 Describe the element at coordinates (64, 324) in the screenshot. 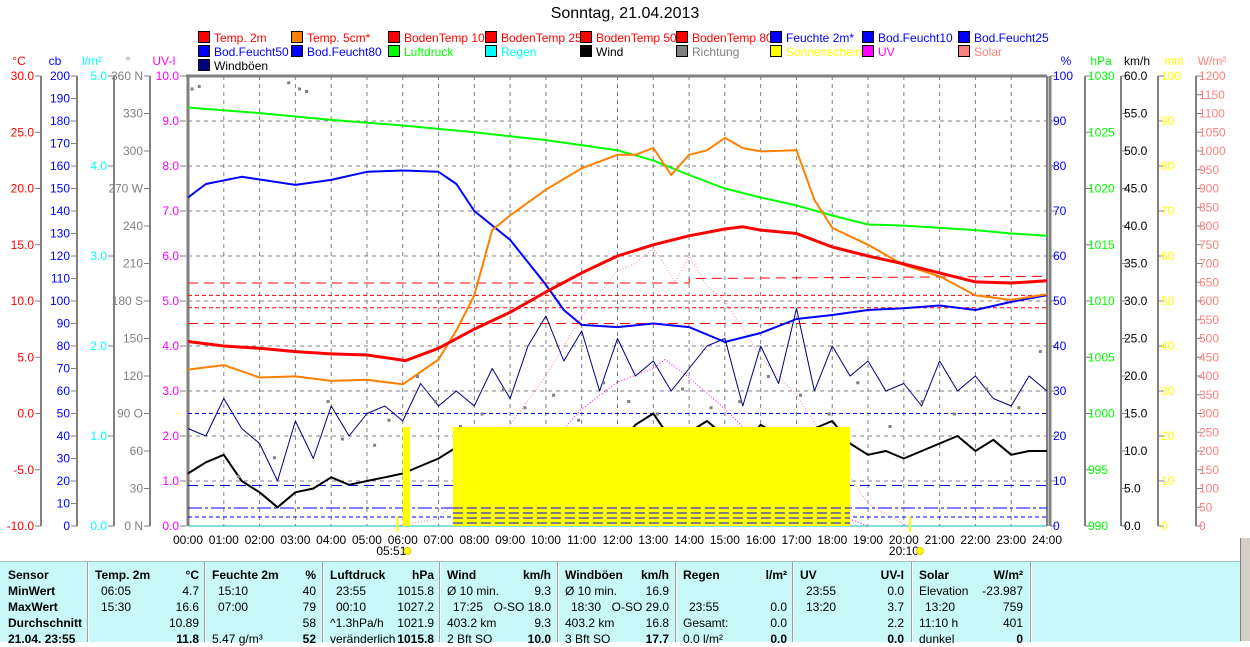

I see `axis-tick-label-cb: 90` at that location.